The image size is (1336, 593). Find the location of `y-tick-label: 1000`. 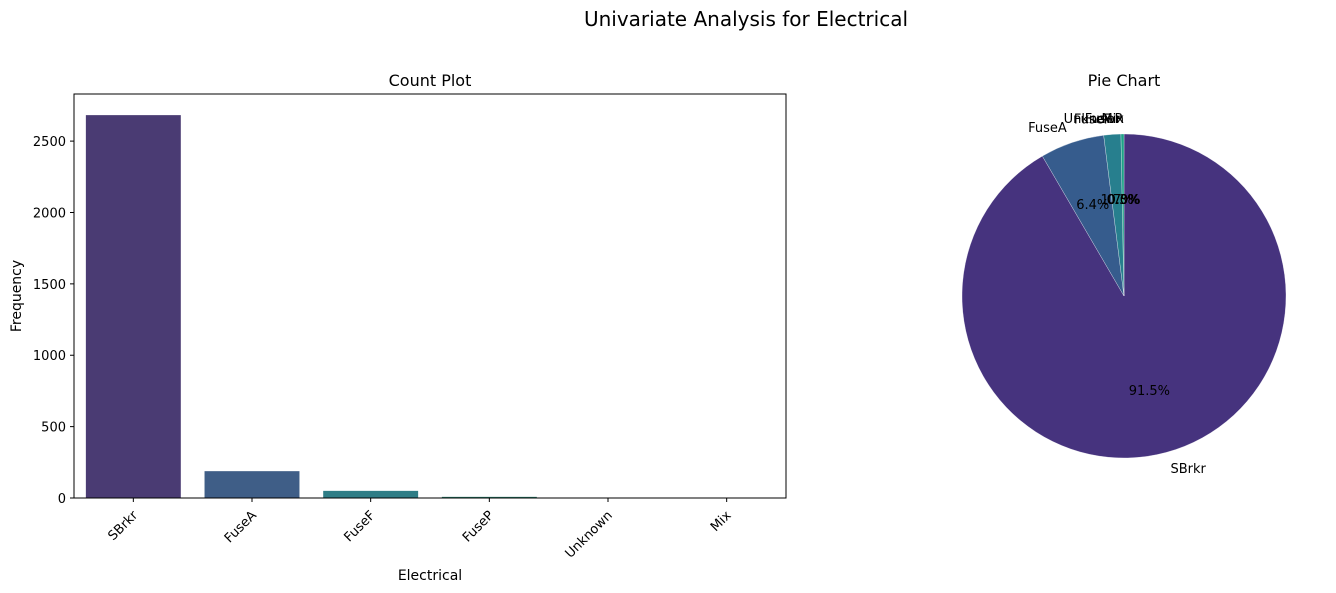

y-tick-label: 1000 is located at coordinates (49, 356).